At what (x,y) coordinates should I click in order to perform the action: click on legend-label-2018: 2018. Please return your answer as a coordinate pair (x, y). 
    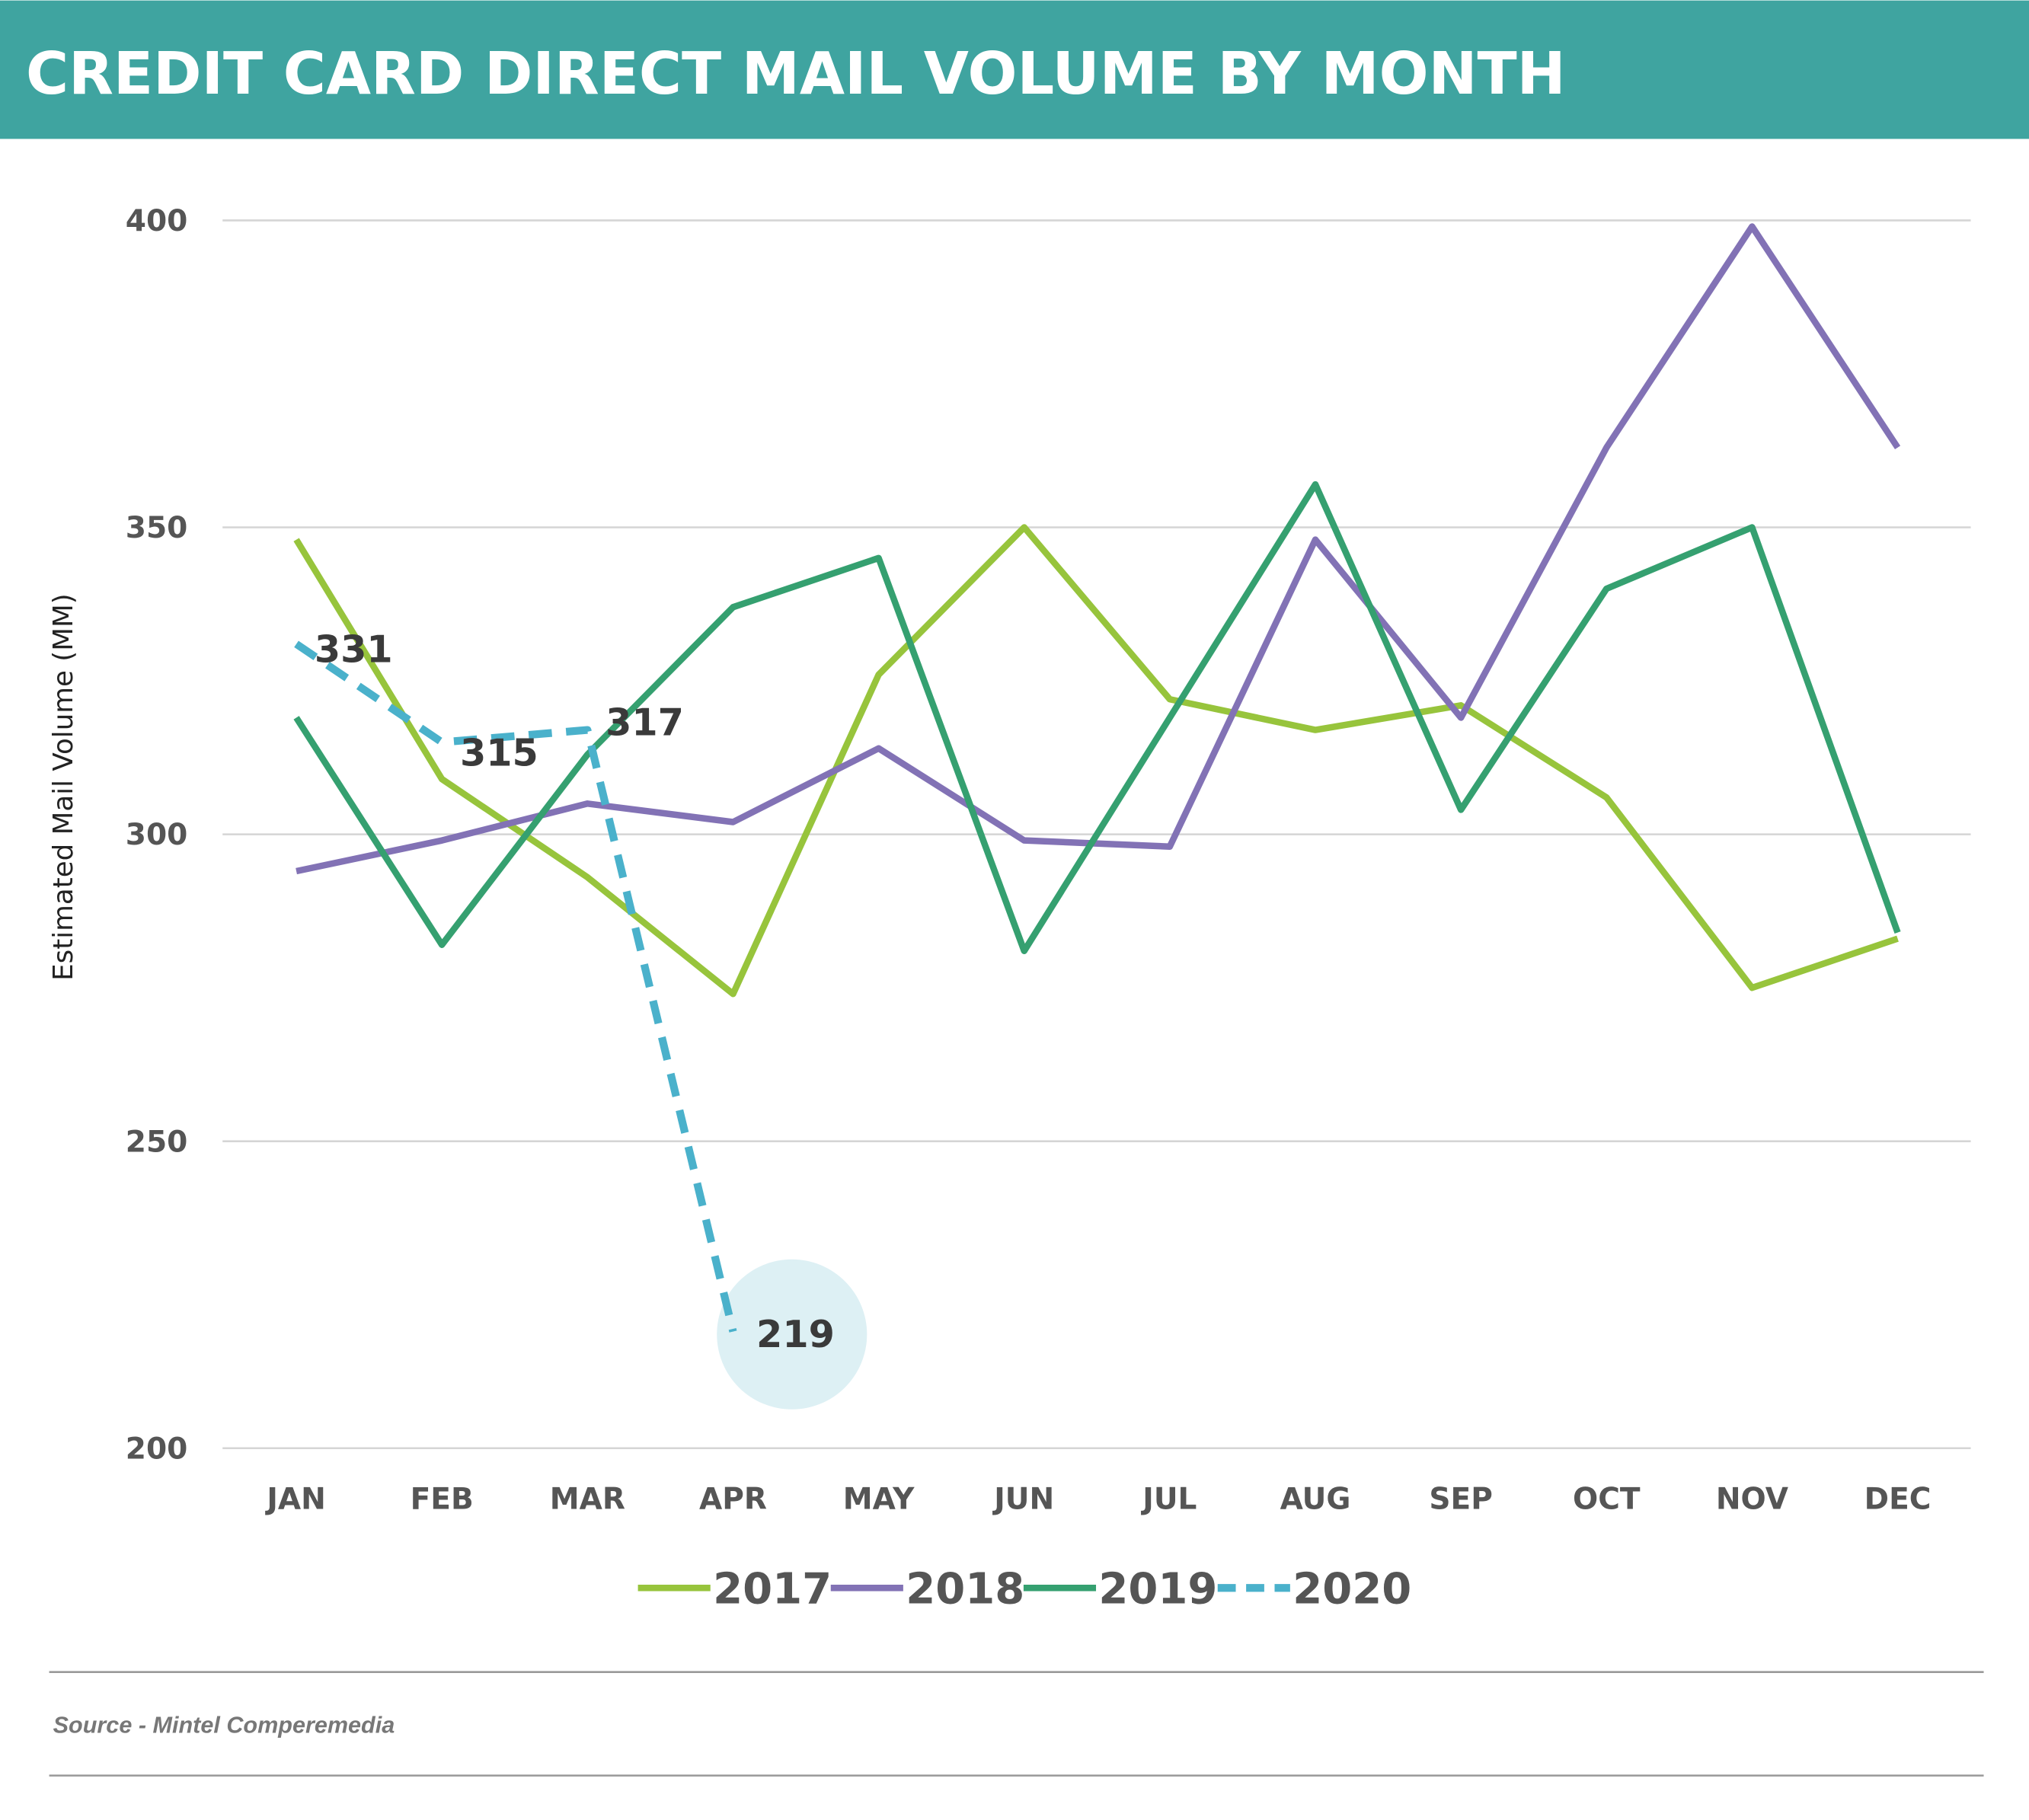
    Looking at the image, I should click on (965, 1589).